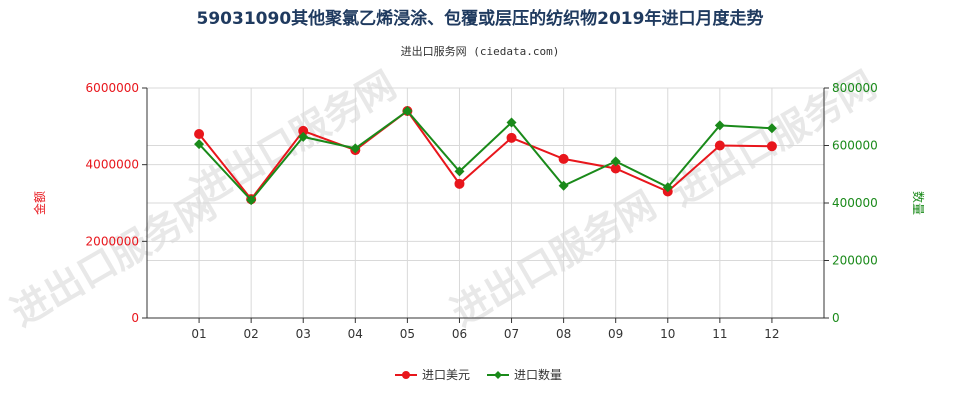  I want to click on x-axis-ticks: 01 02 03 04 05 06 07 08 09 10 11 12, so click(485, 329).